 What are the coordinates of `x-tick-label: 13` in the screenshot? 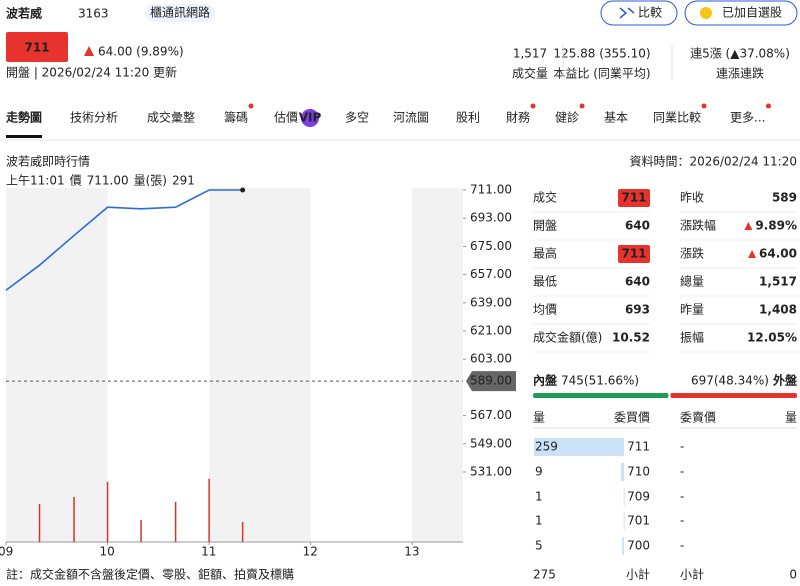 It's located at (411, 552).